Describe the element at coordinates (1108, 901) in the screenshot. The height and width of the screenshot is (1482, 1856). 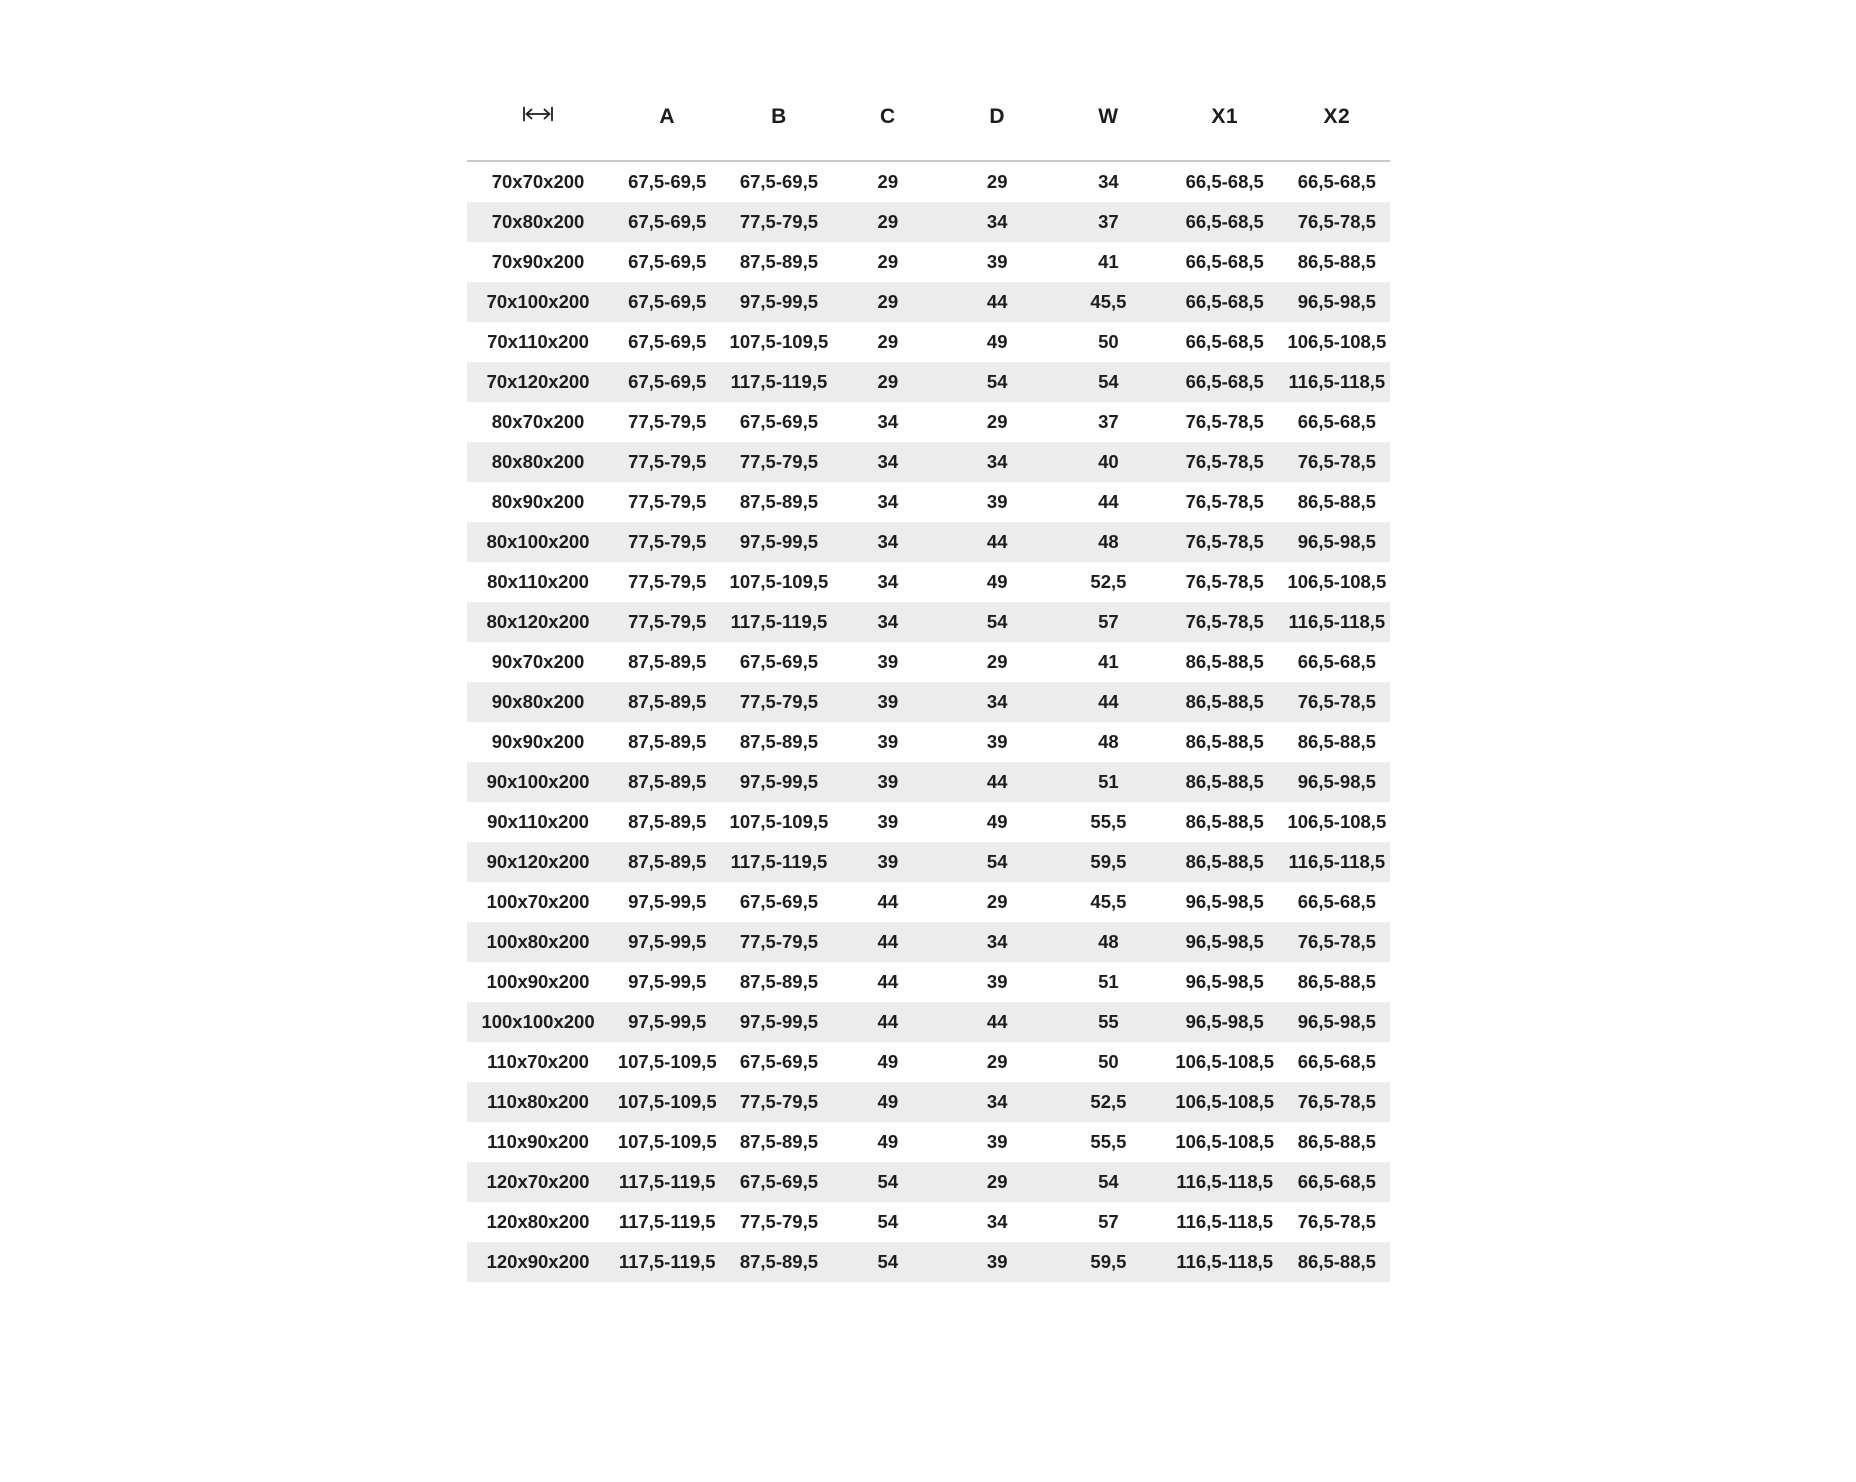
I see `value-cell: 45,5` at that location.